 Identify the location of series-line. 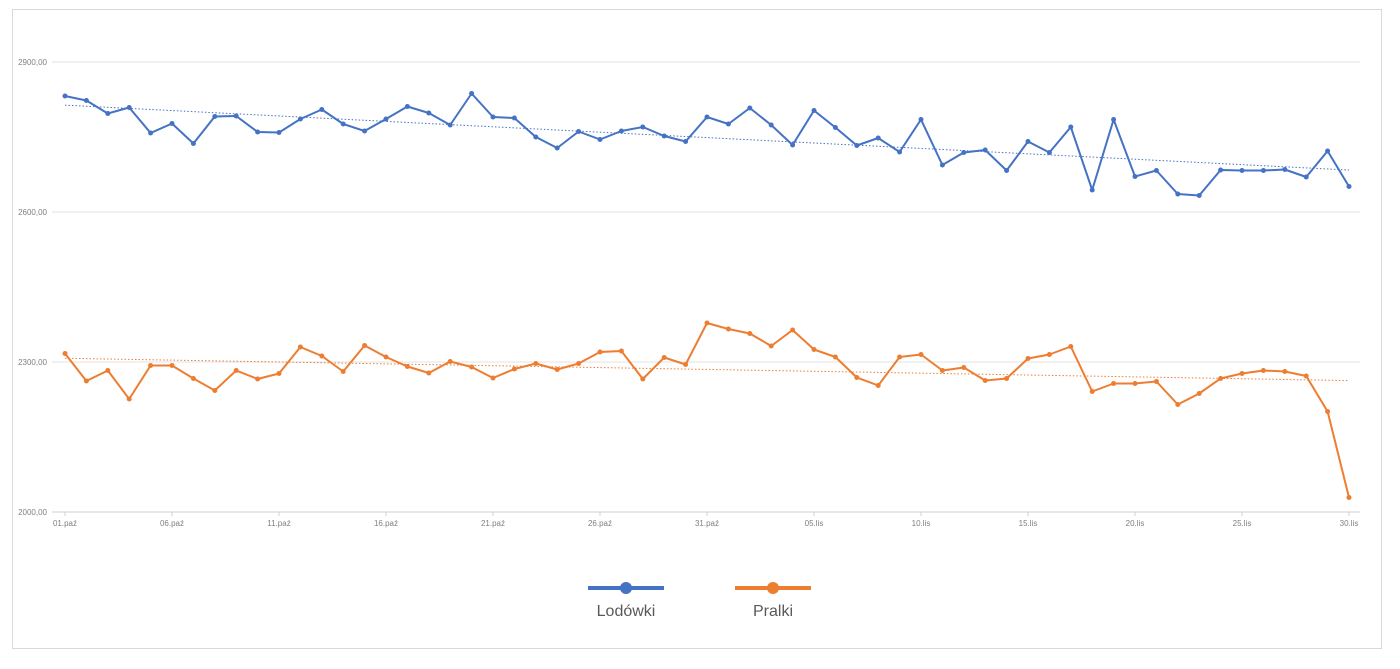
(707, 144).